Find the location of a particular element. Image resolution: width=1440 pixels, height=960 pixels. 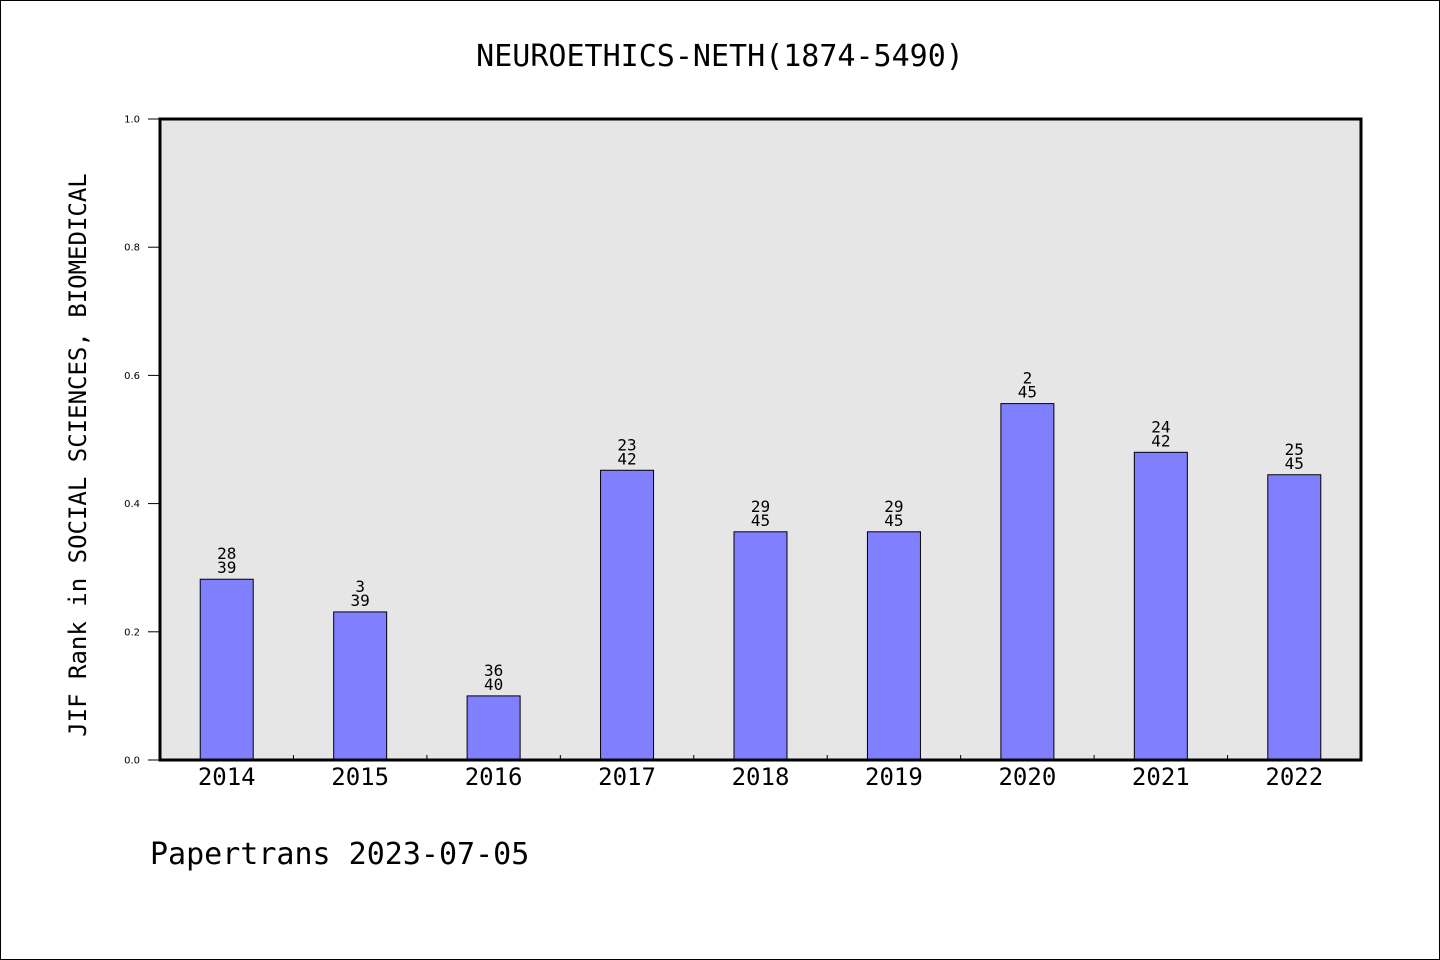

x-tick-label: 2020 is located at coordinates (1027, 777).